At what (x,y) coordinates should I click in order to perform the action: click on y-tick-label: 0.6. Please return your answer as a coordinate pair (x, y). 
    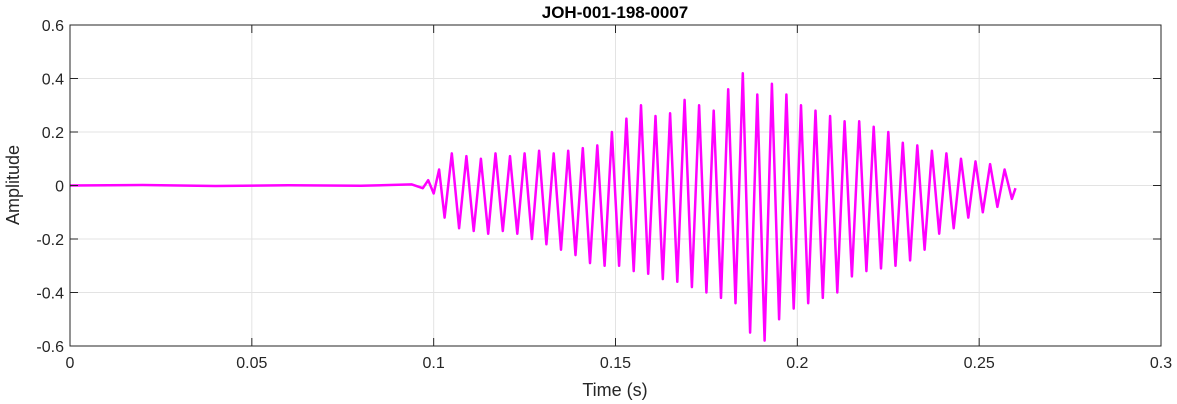
    Looking at the image, I should click on (53, 26).